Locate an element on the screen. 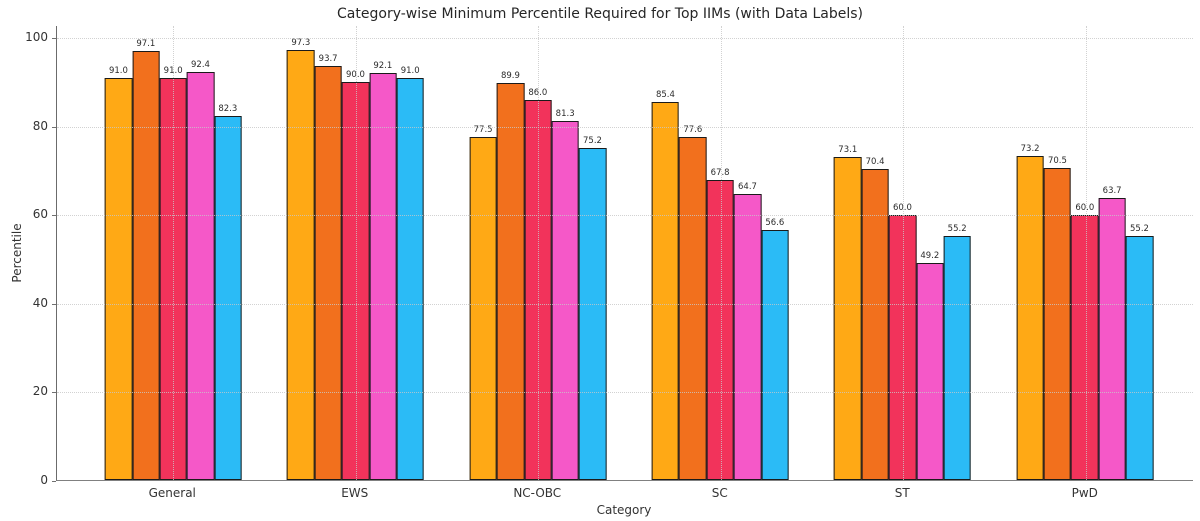 The height and width of the screenshot is (521, 1200). bar-data-label: 60.0 is located at coordinates (1085, 207).